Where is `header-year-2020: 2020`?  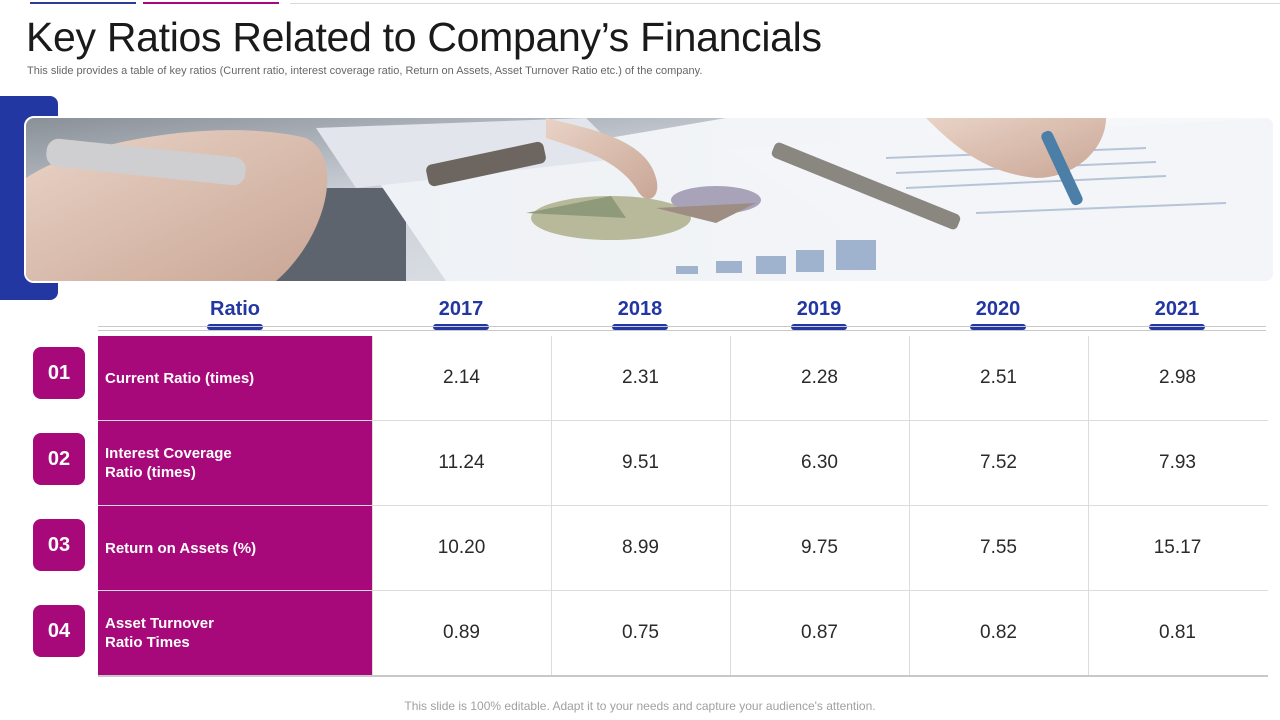
header-year-2020: 2020 is located at coordinates (998, 314).